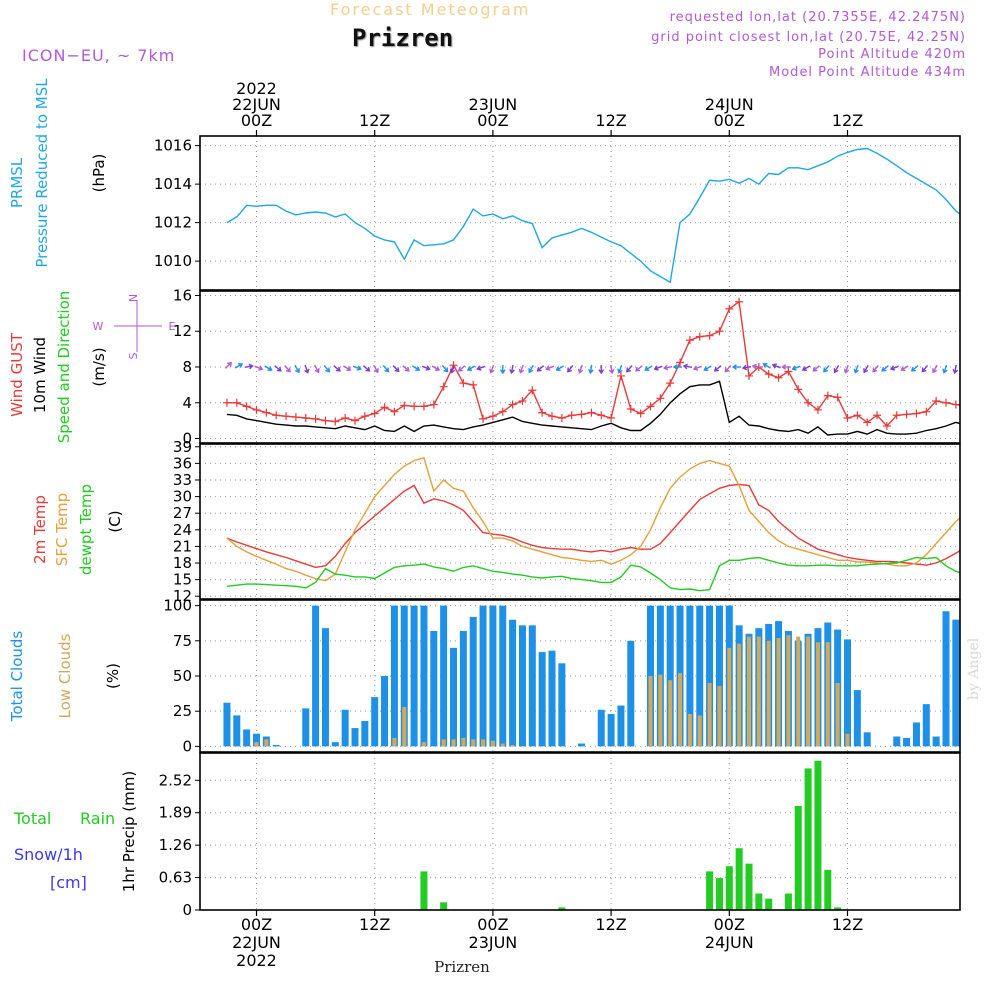 The width and height of the screenshot is (1000, 1000). What do you see at coordinates (40, 529) in the screenshot?
I see `y-label: 2m Temp` at bounding box center [40, 529].